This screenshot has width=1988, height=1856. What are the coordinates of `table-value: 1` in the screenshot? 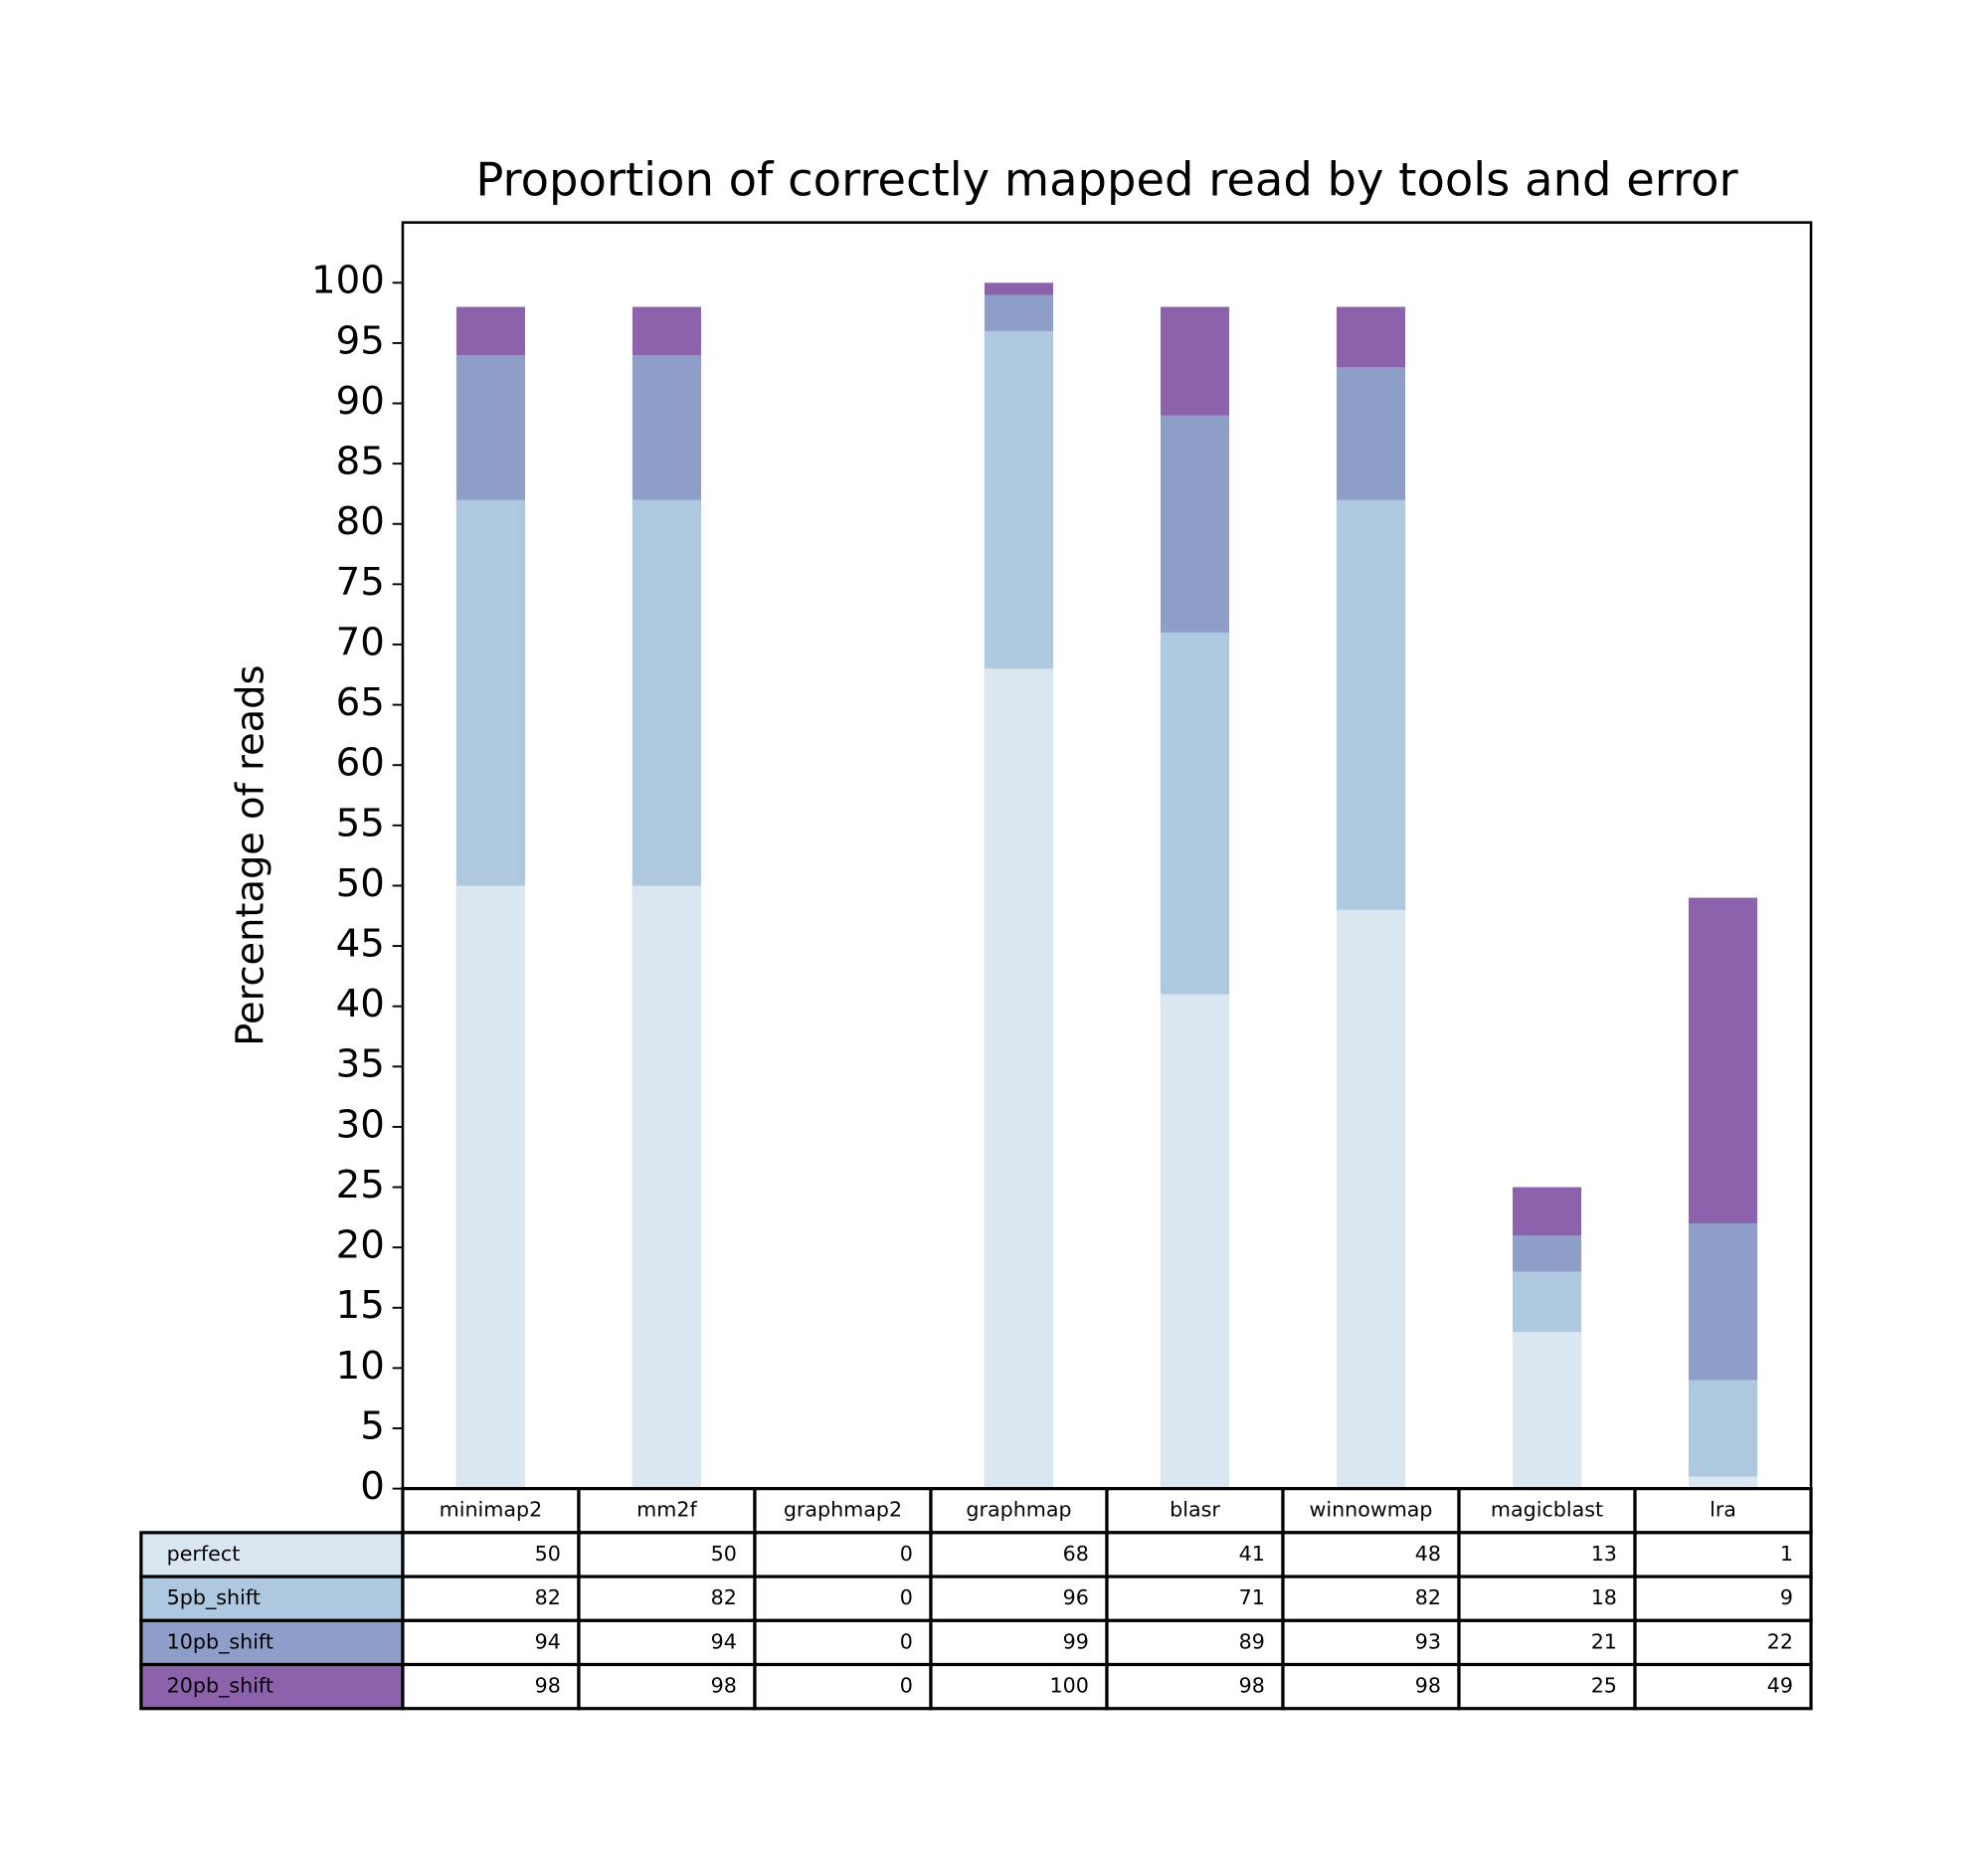 It's located at (1786, 1554).